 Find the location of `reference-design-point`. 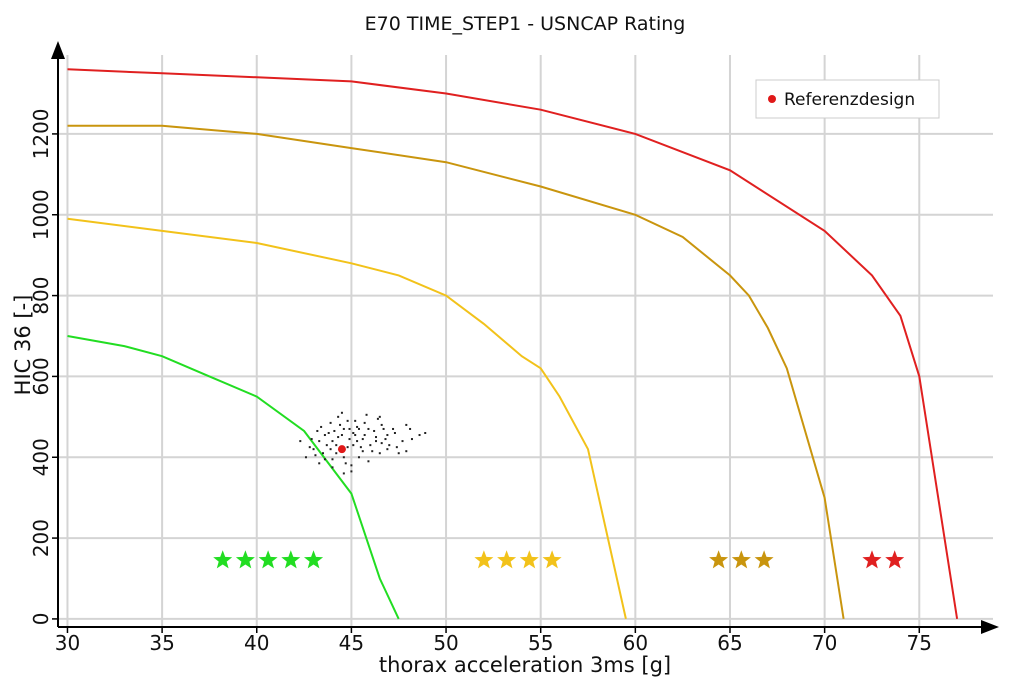

reference-design-point is located at coordinates (341, 449).